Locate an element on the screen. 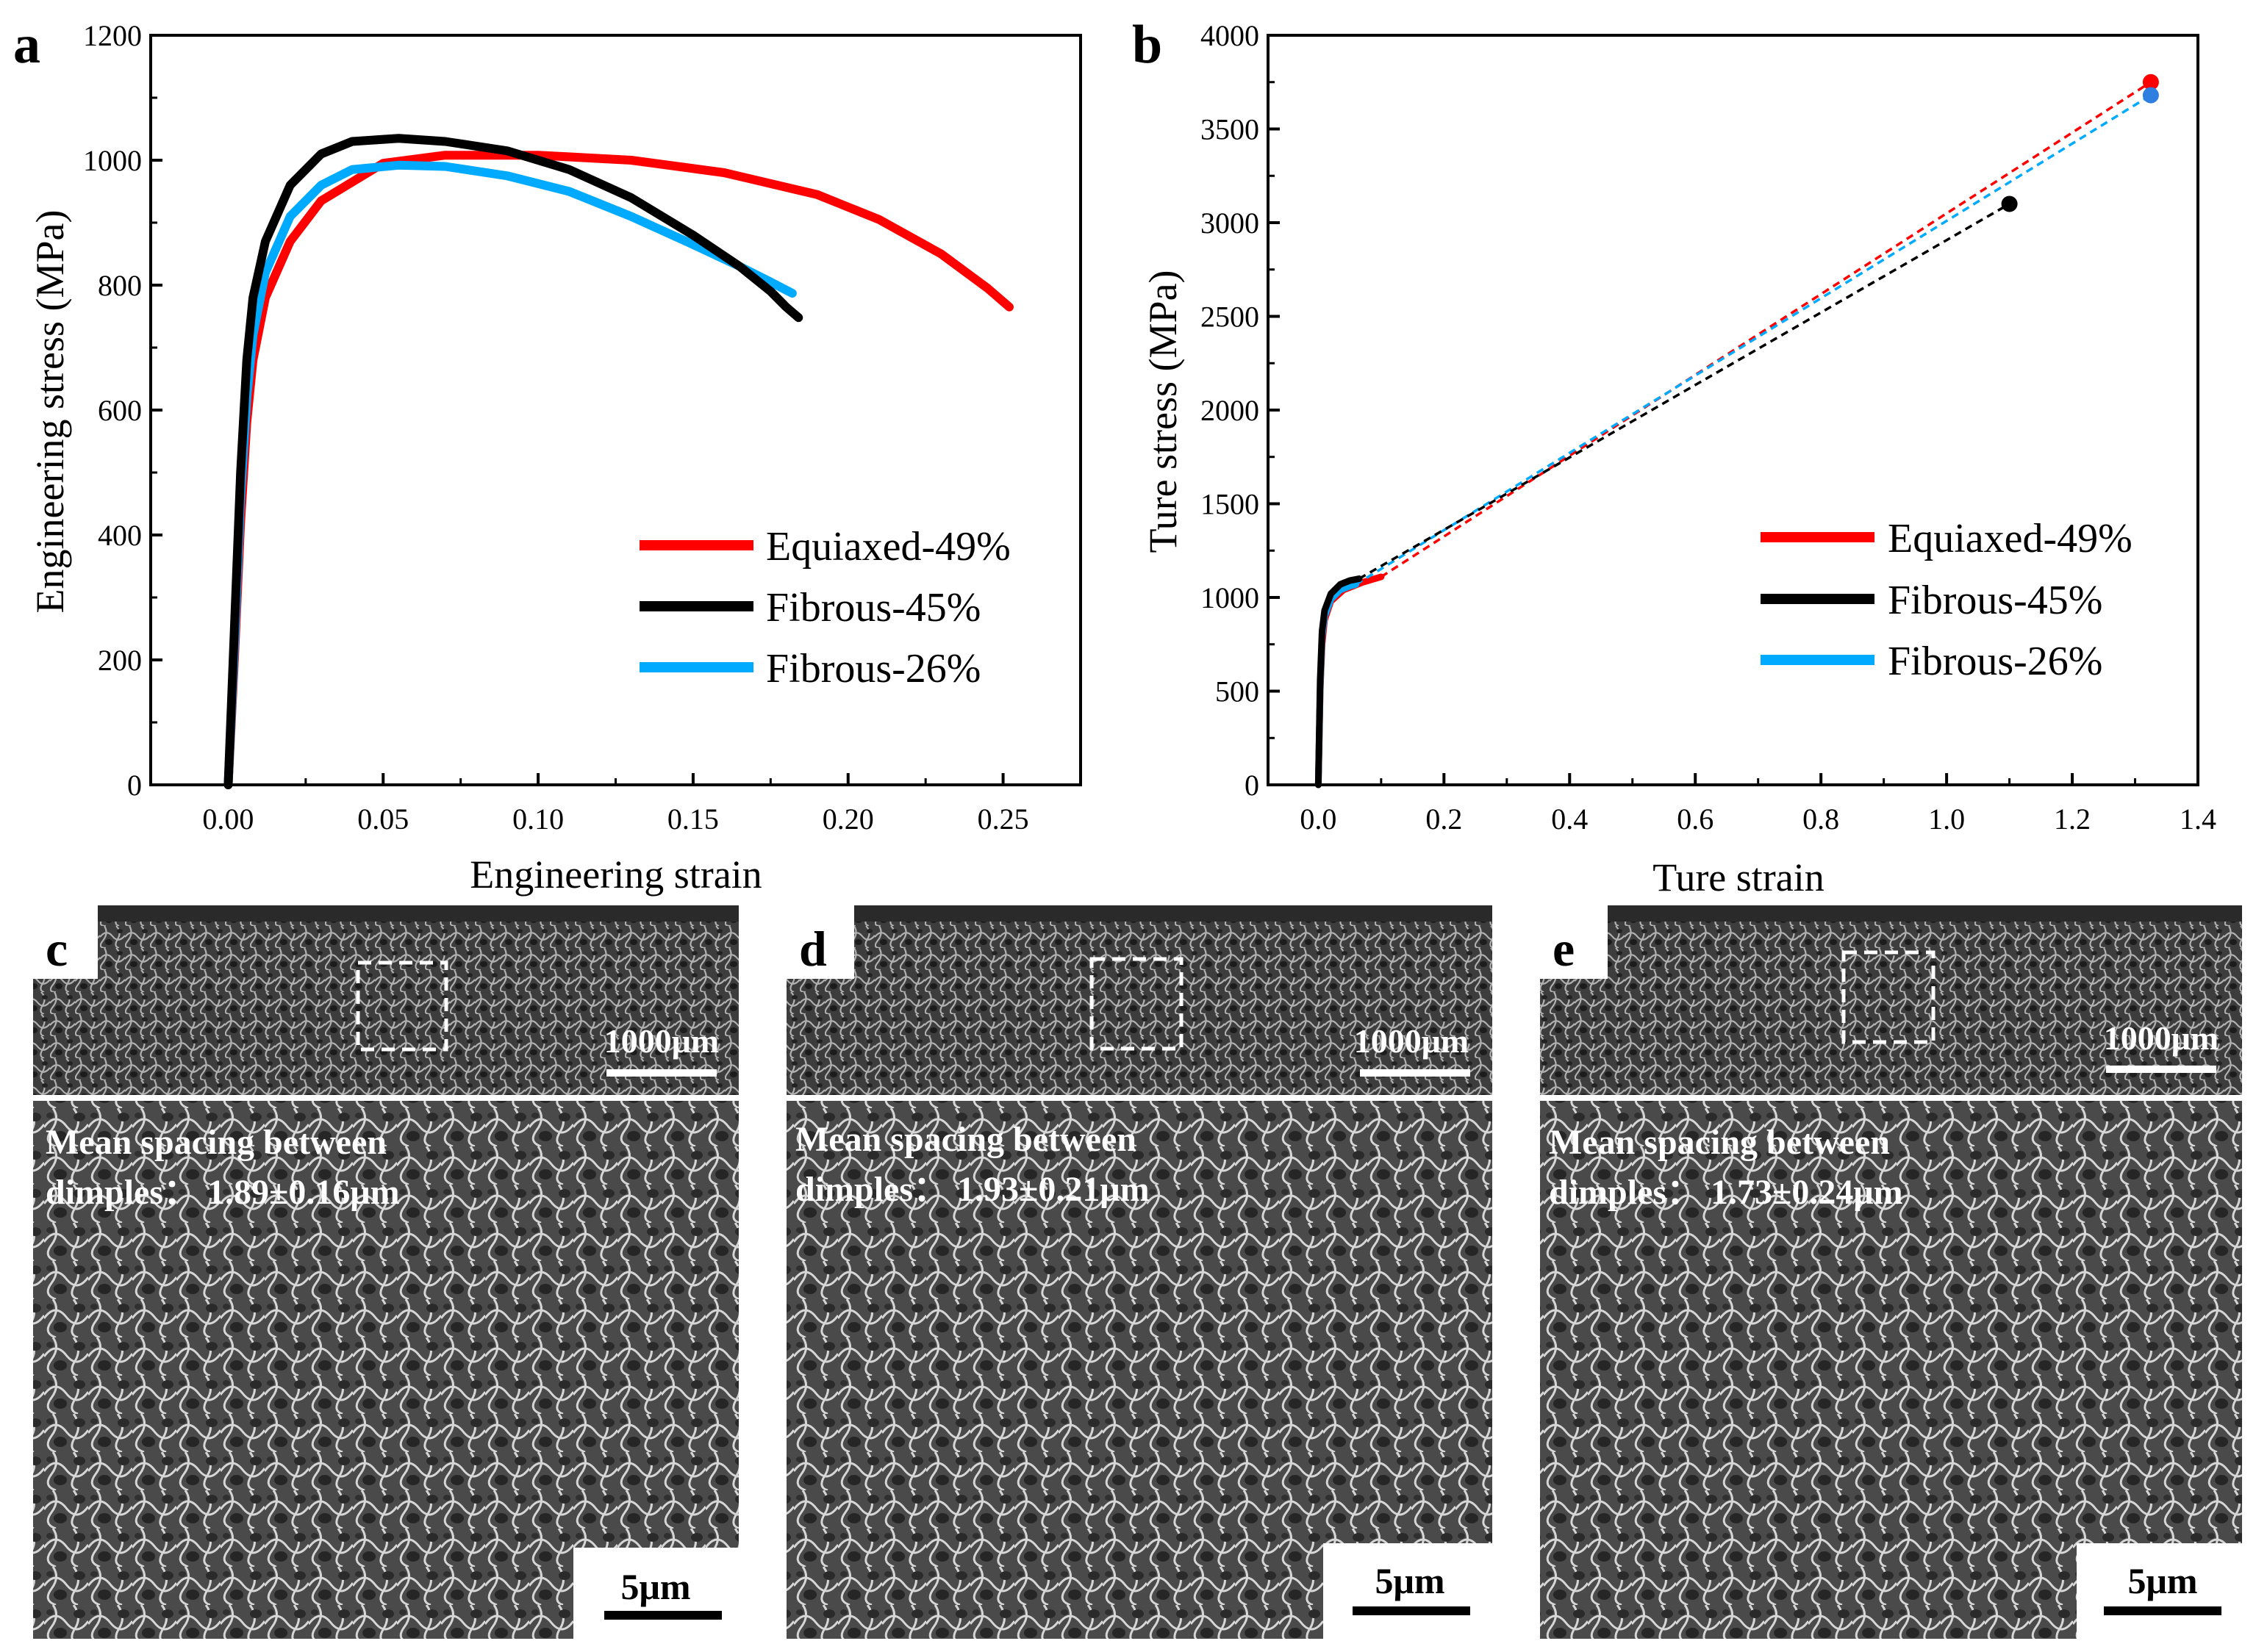  sem-d-overview-image is located at coordinates (1139, 1000).